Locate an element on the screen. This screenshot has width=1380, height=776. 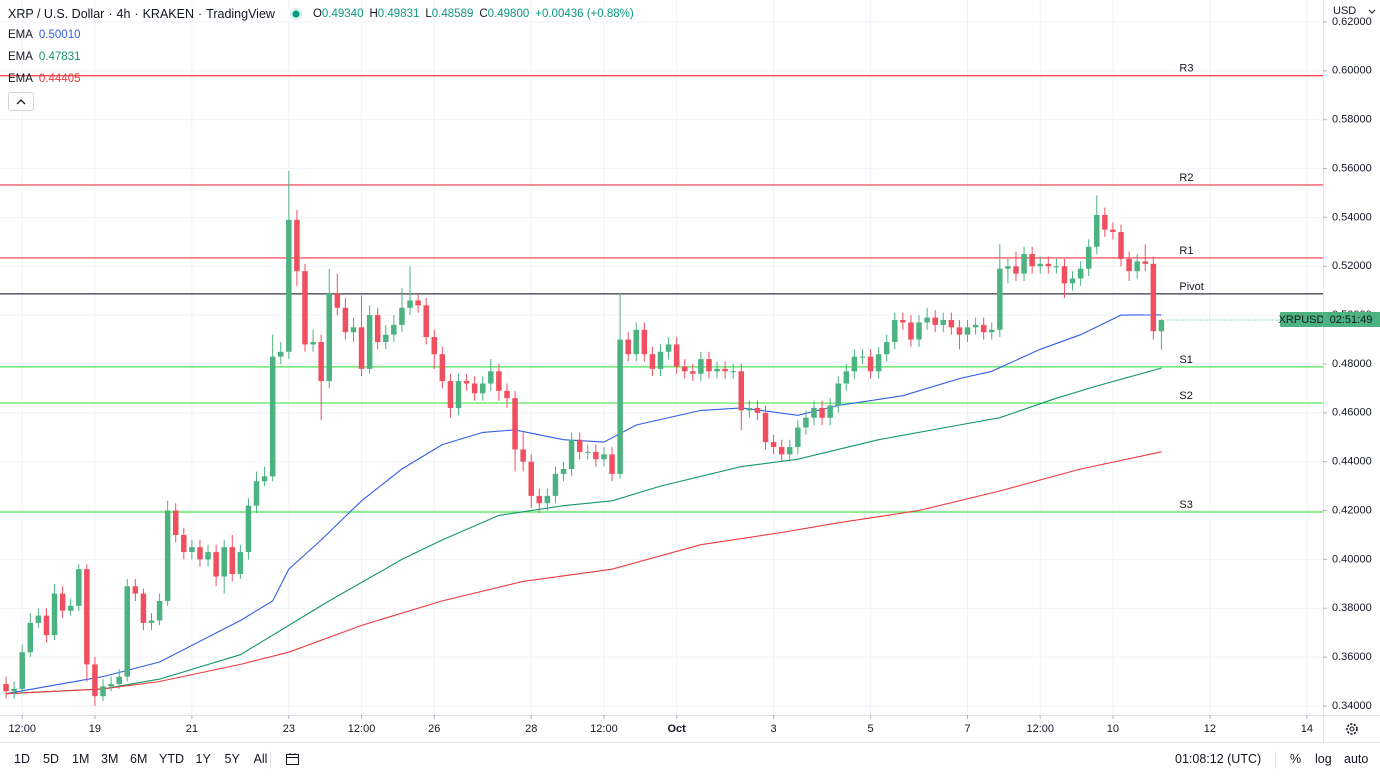
range-button: 3M is located at coordinates (110, 759).